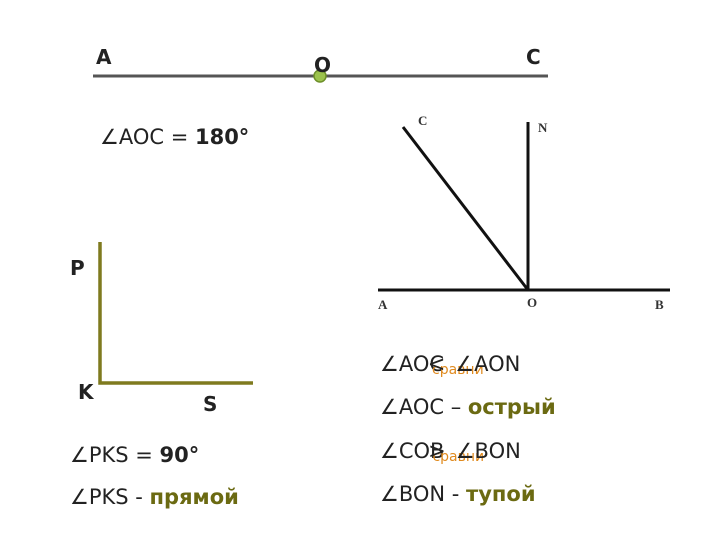 The height and width of the screenshot is (540, 720). I want to click on right-measure: ∠PKS = 90°, so click(134, 455).